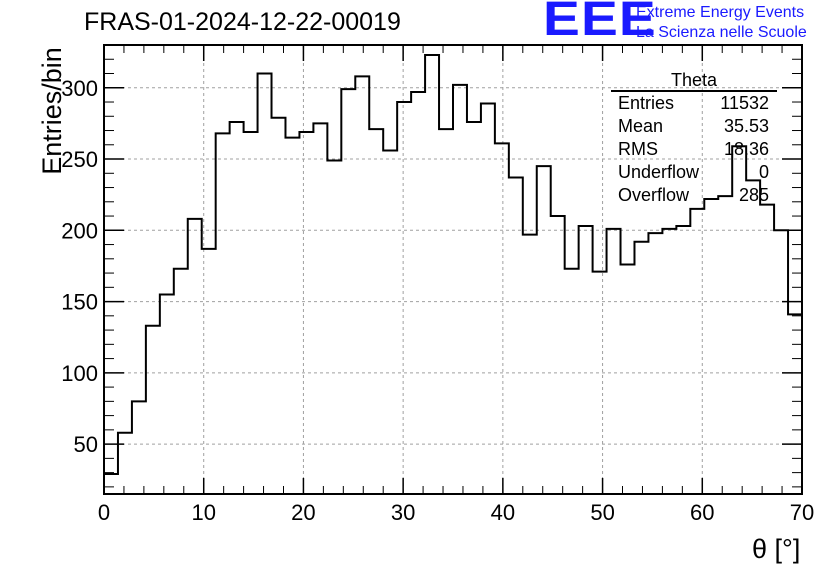 The height and width of the screenshot is (572, 836). Describe the element at coordinates (694, 81) in the screenshot. I see `stats-title: Theta` at that location.